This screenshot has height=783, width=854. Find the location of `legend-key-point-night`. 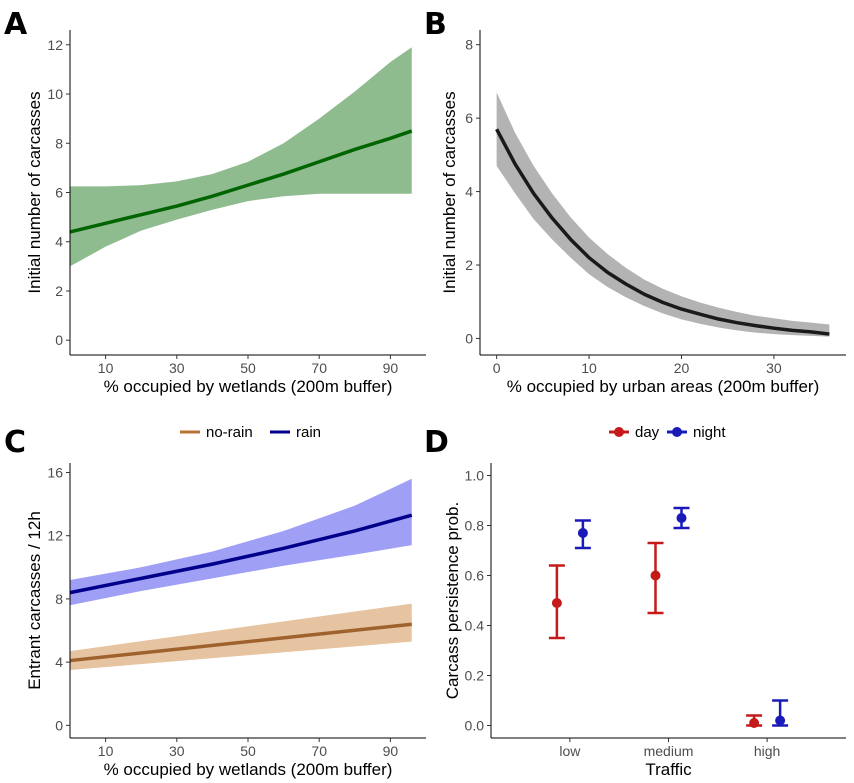

legend-key-point-night is located at coordinates (677, 432).